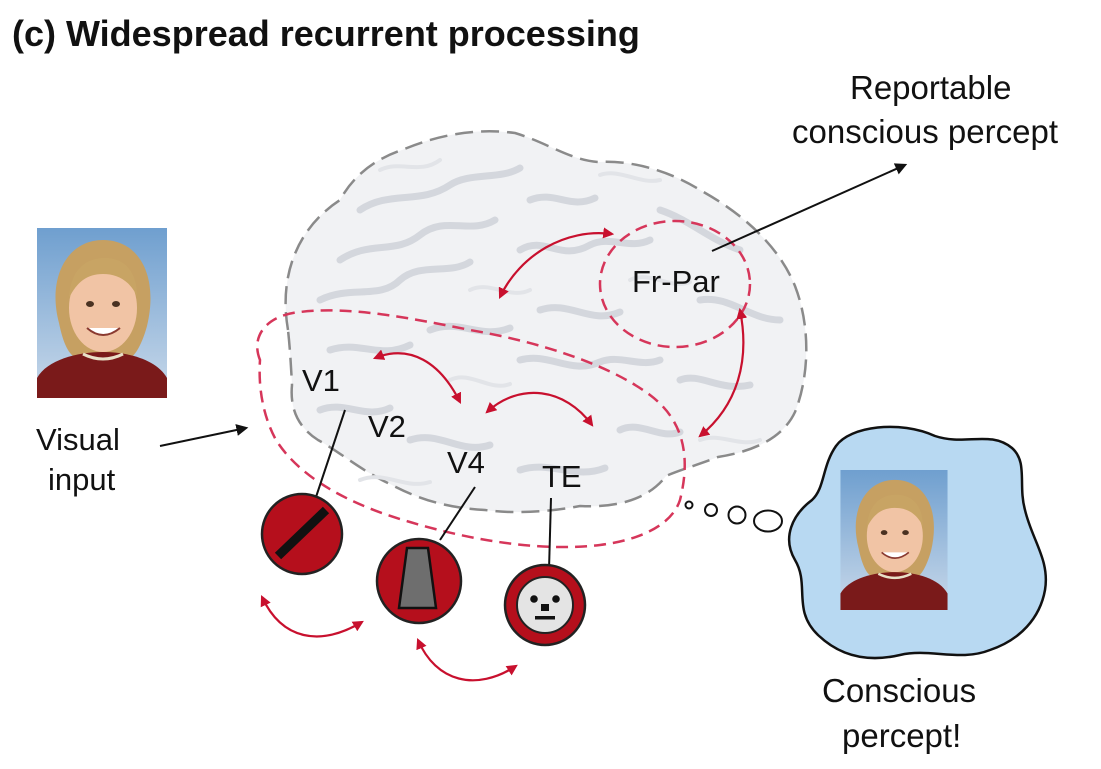 Image resolution: width=1101 pixels, height=769 pixels. What do you see at coordinates (545, 605) in the screenshot?
I see `face-disc` at bounding box center [545, 605].